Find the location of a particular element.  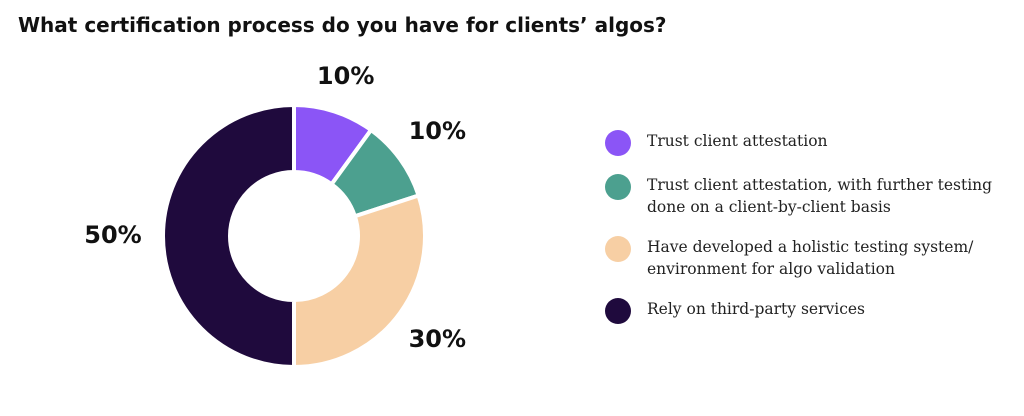

legend-label: Trust client attestation is located at coordinates (737, 141).